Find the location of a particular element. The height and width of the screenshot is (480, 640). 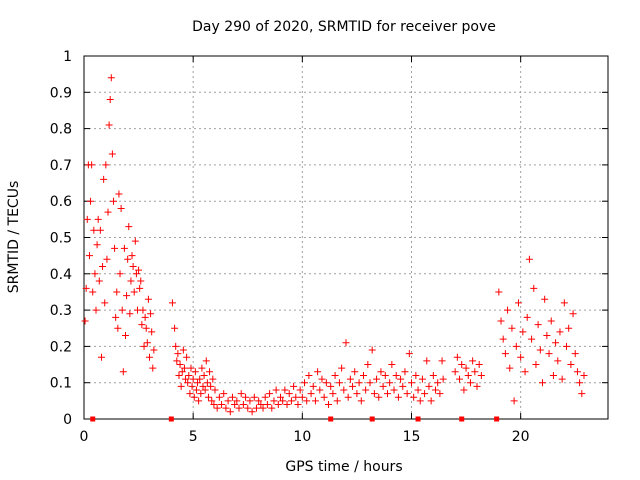

y-tick-label: 0 is located at coordinates (67, 420).